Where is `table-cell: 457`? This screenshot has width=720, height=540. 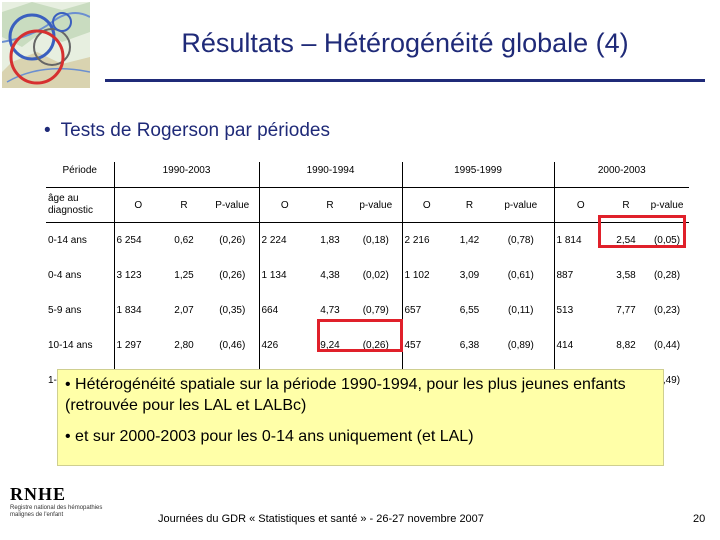
table-cell: 457 is located at coordinates (413, 345).